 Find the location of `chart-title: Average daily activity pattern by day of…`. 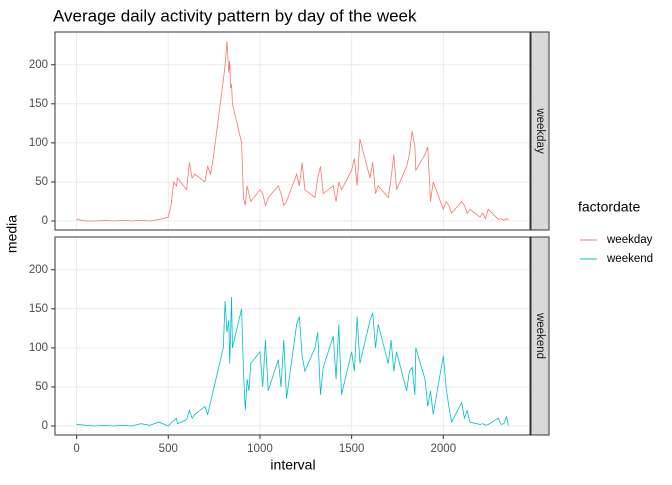

chart-title: Average daily activity pattern by day of… is located at coordinates (235, 15).